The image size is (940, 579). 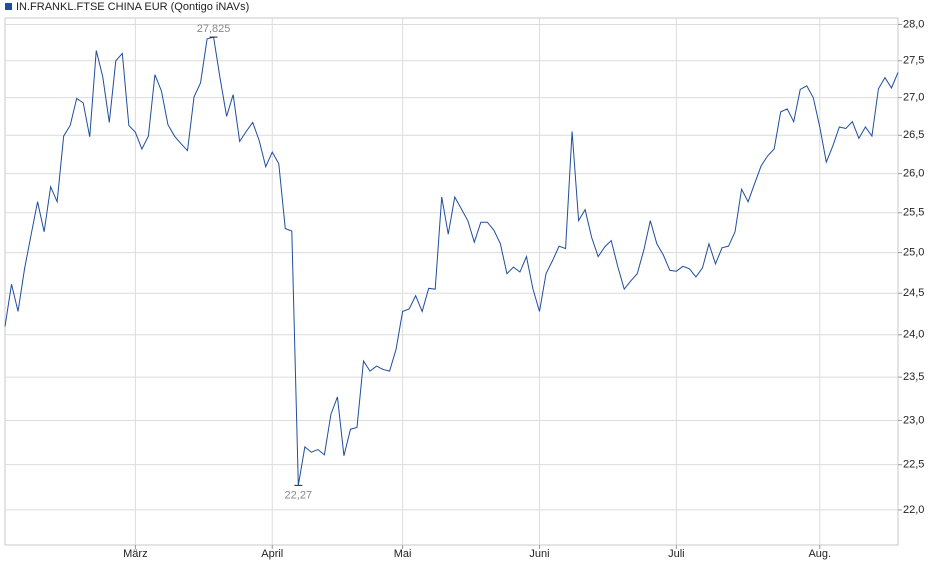 I want to click on max-label: 27,825, so click(x=214, y=29).